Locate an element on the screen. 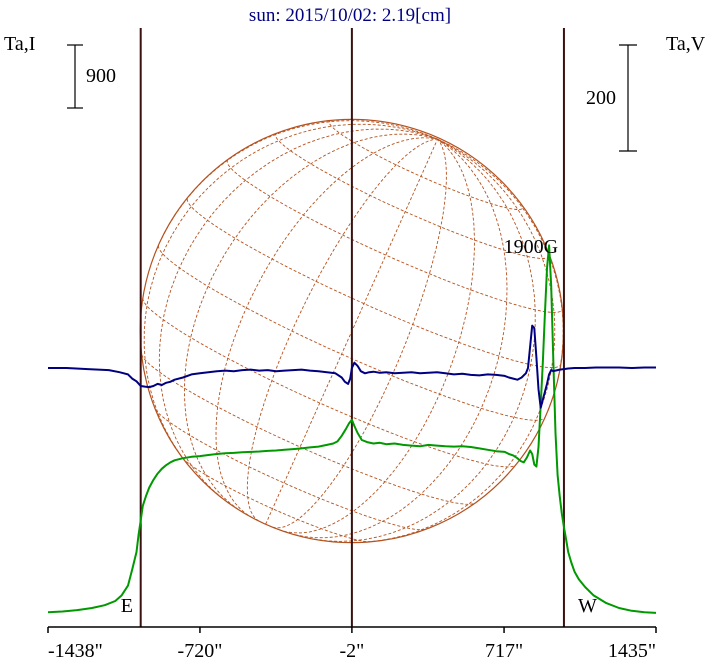 Image resolution: width=708 pixels, height=662 pixels. field-annotation: 1900G is located at coordinates (531, 247).